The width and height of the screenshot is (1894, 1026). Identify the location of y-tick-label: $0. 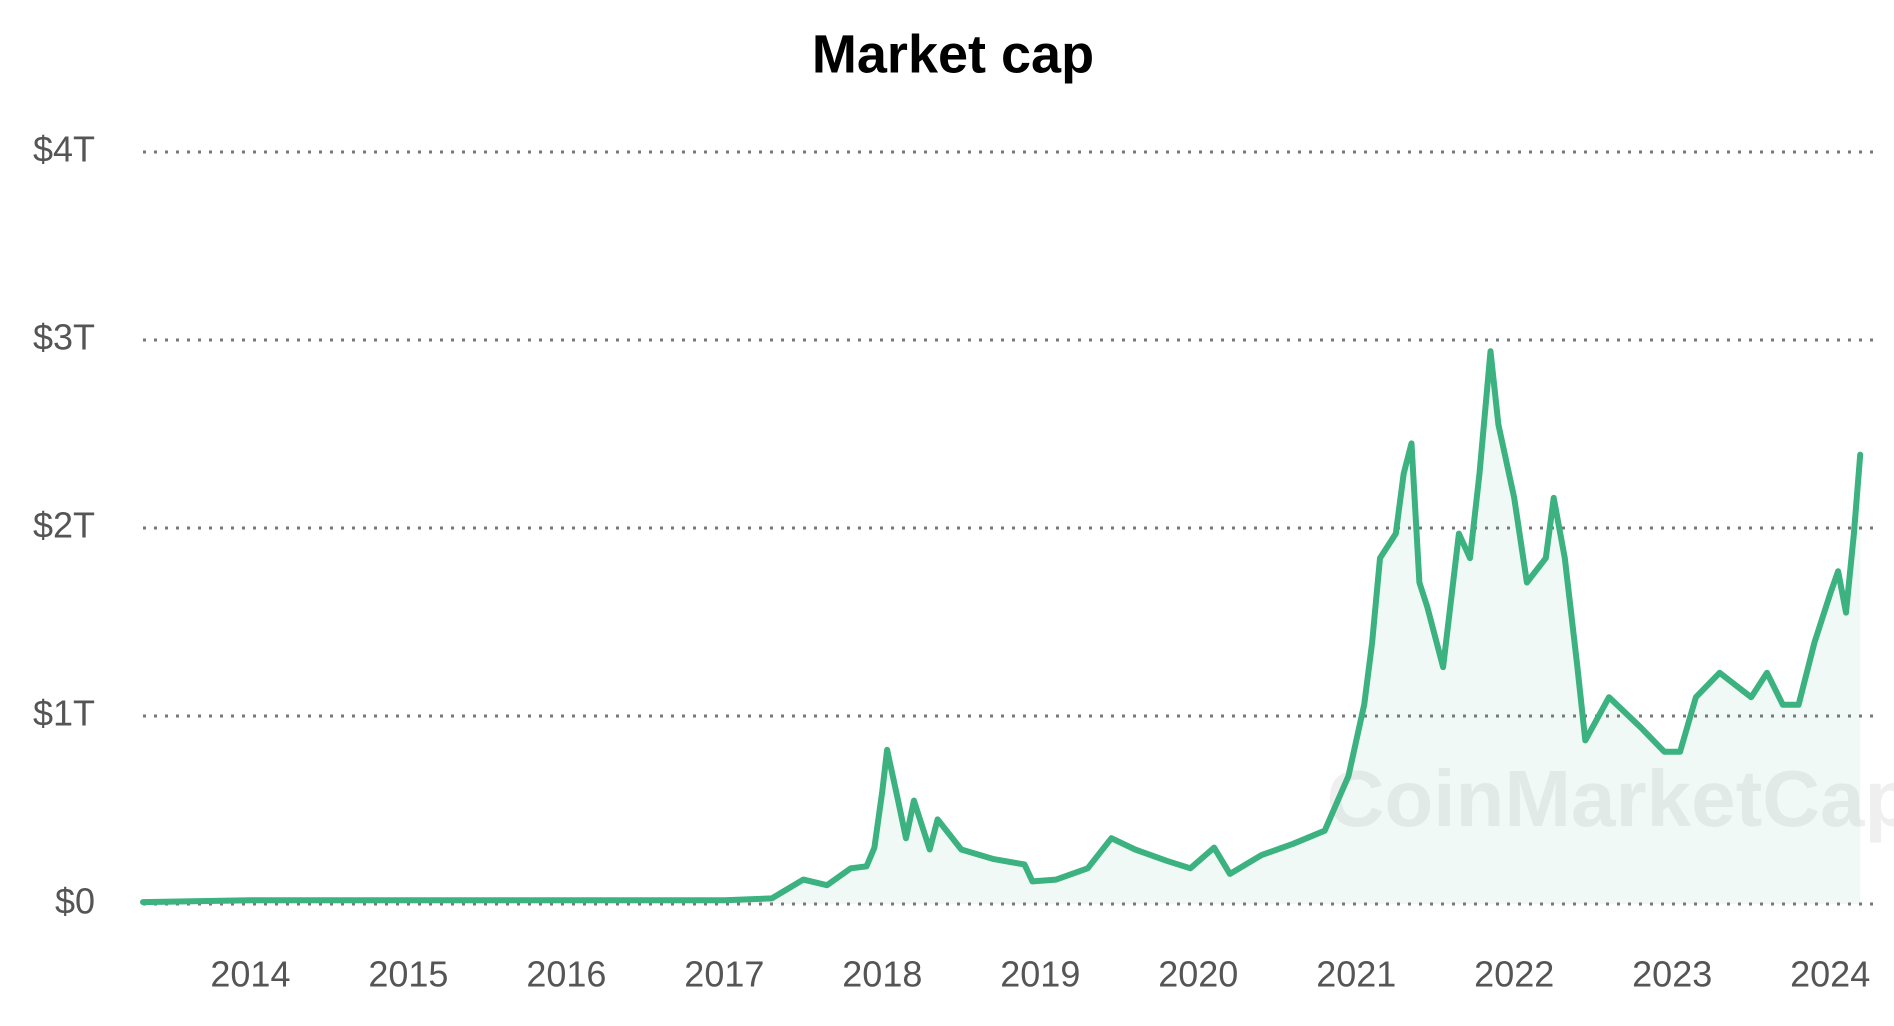
(75, 901).